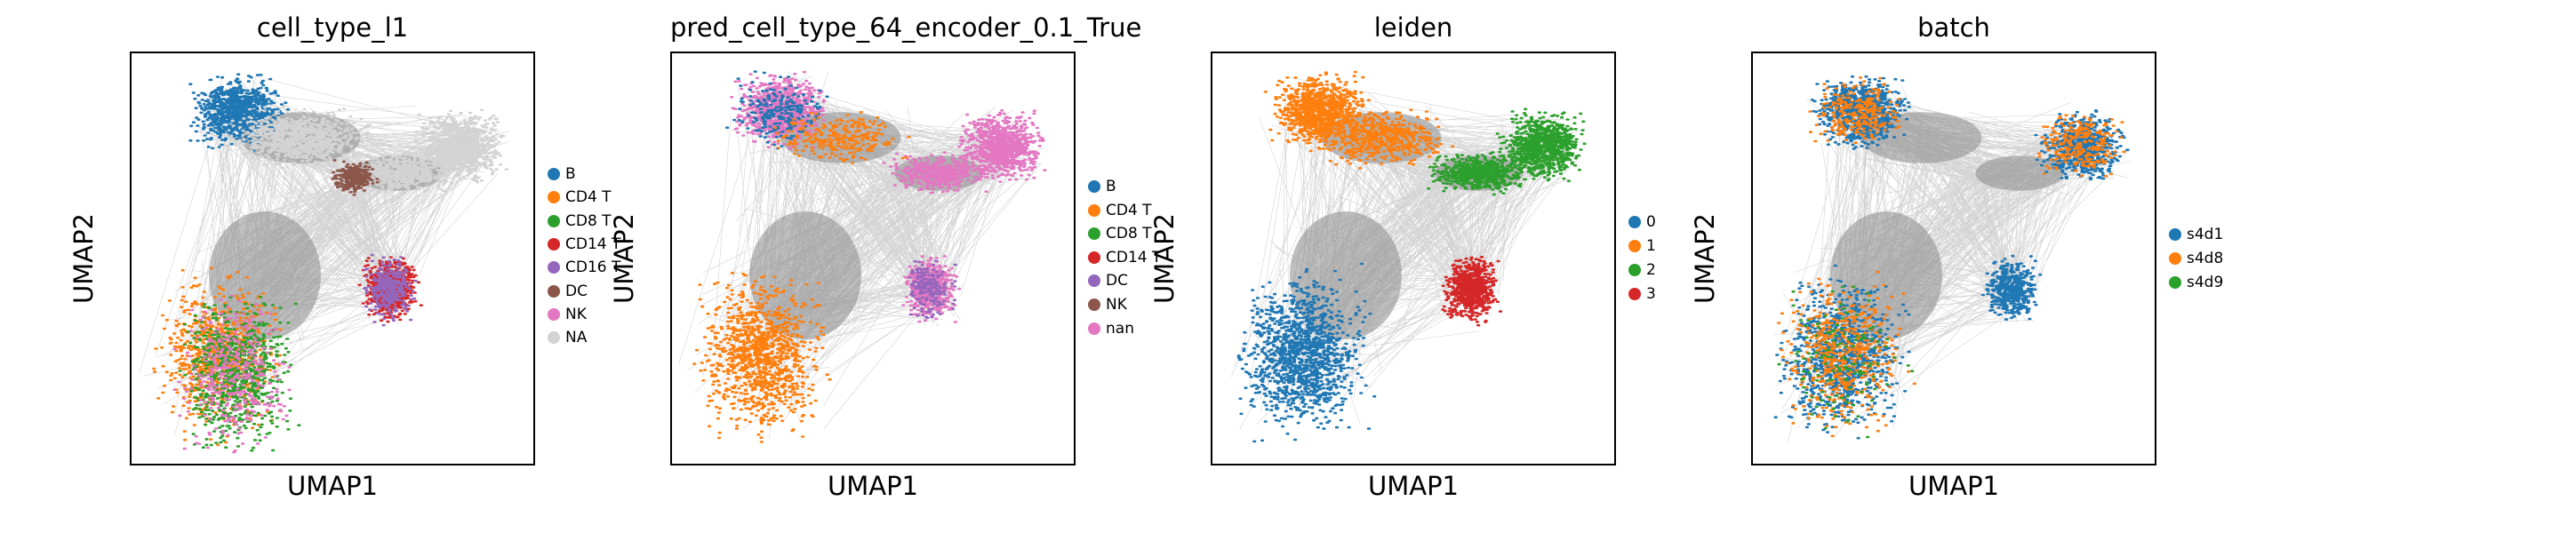 This screenshot has width=2576, height=533. I want to click on legend-item: nan, so click(1111, 329).